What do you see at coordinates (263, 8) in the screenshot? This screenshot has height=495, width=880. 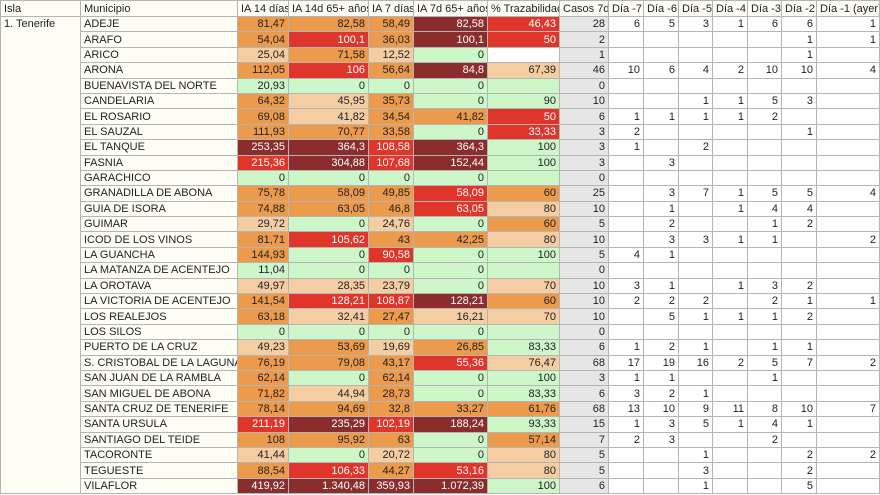 I see `column-header: IA 14 días` at bounding box center [263, 8].